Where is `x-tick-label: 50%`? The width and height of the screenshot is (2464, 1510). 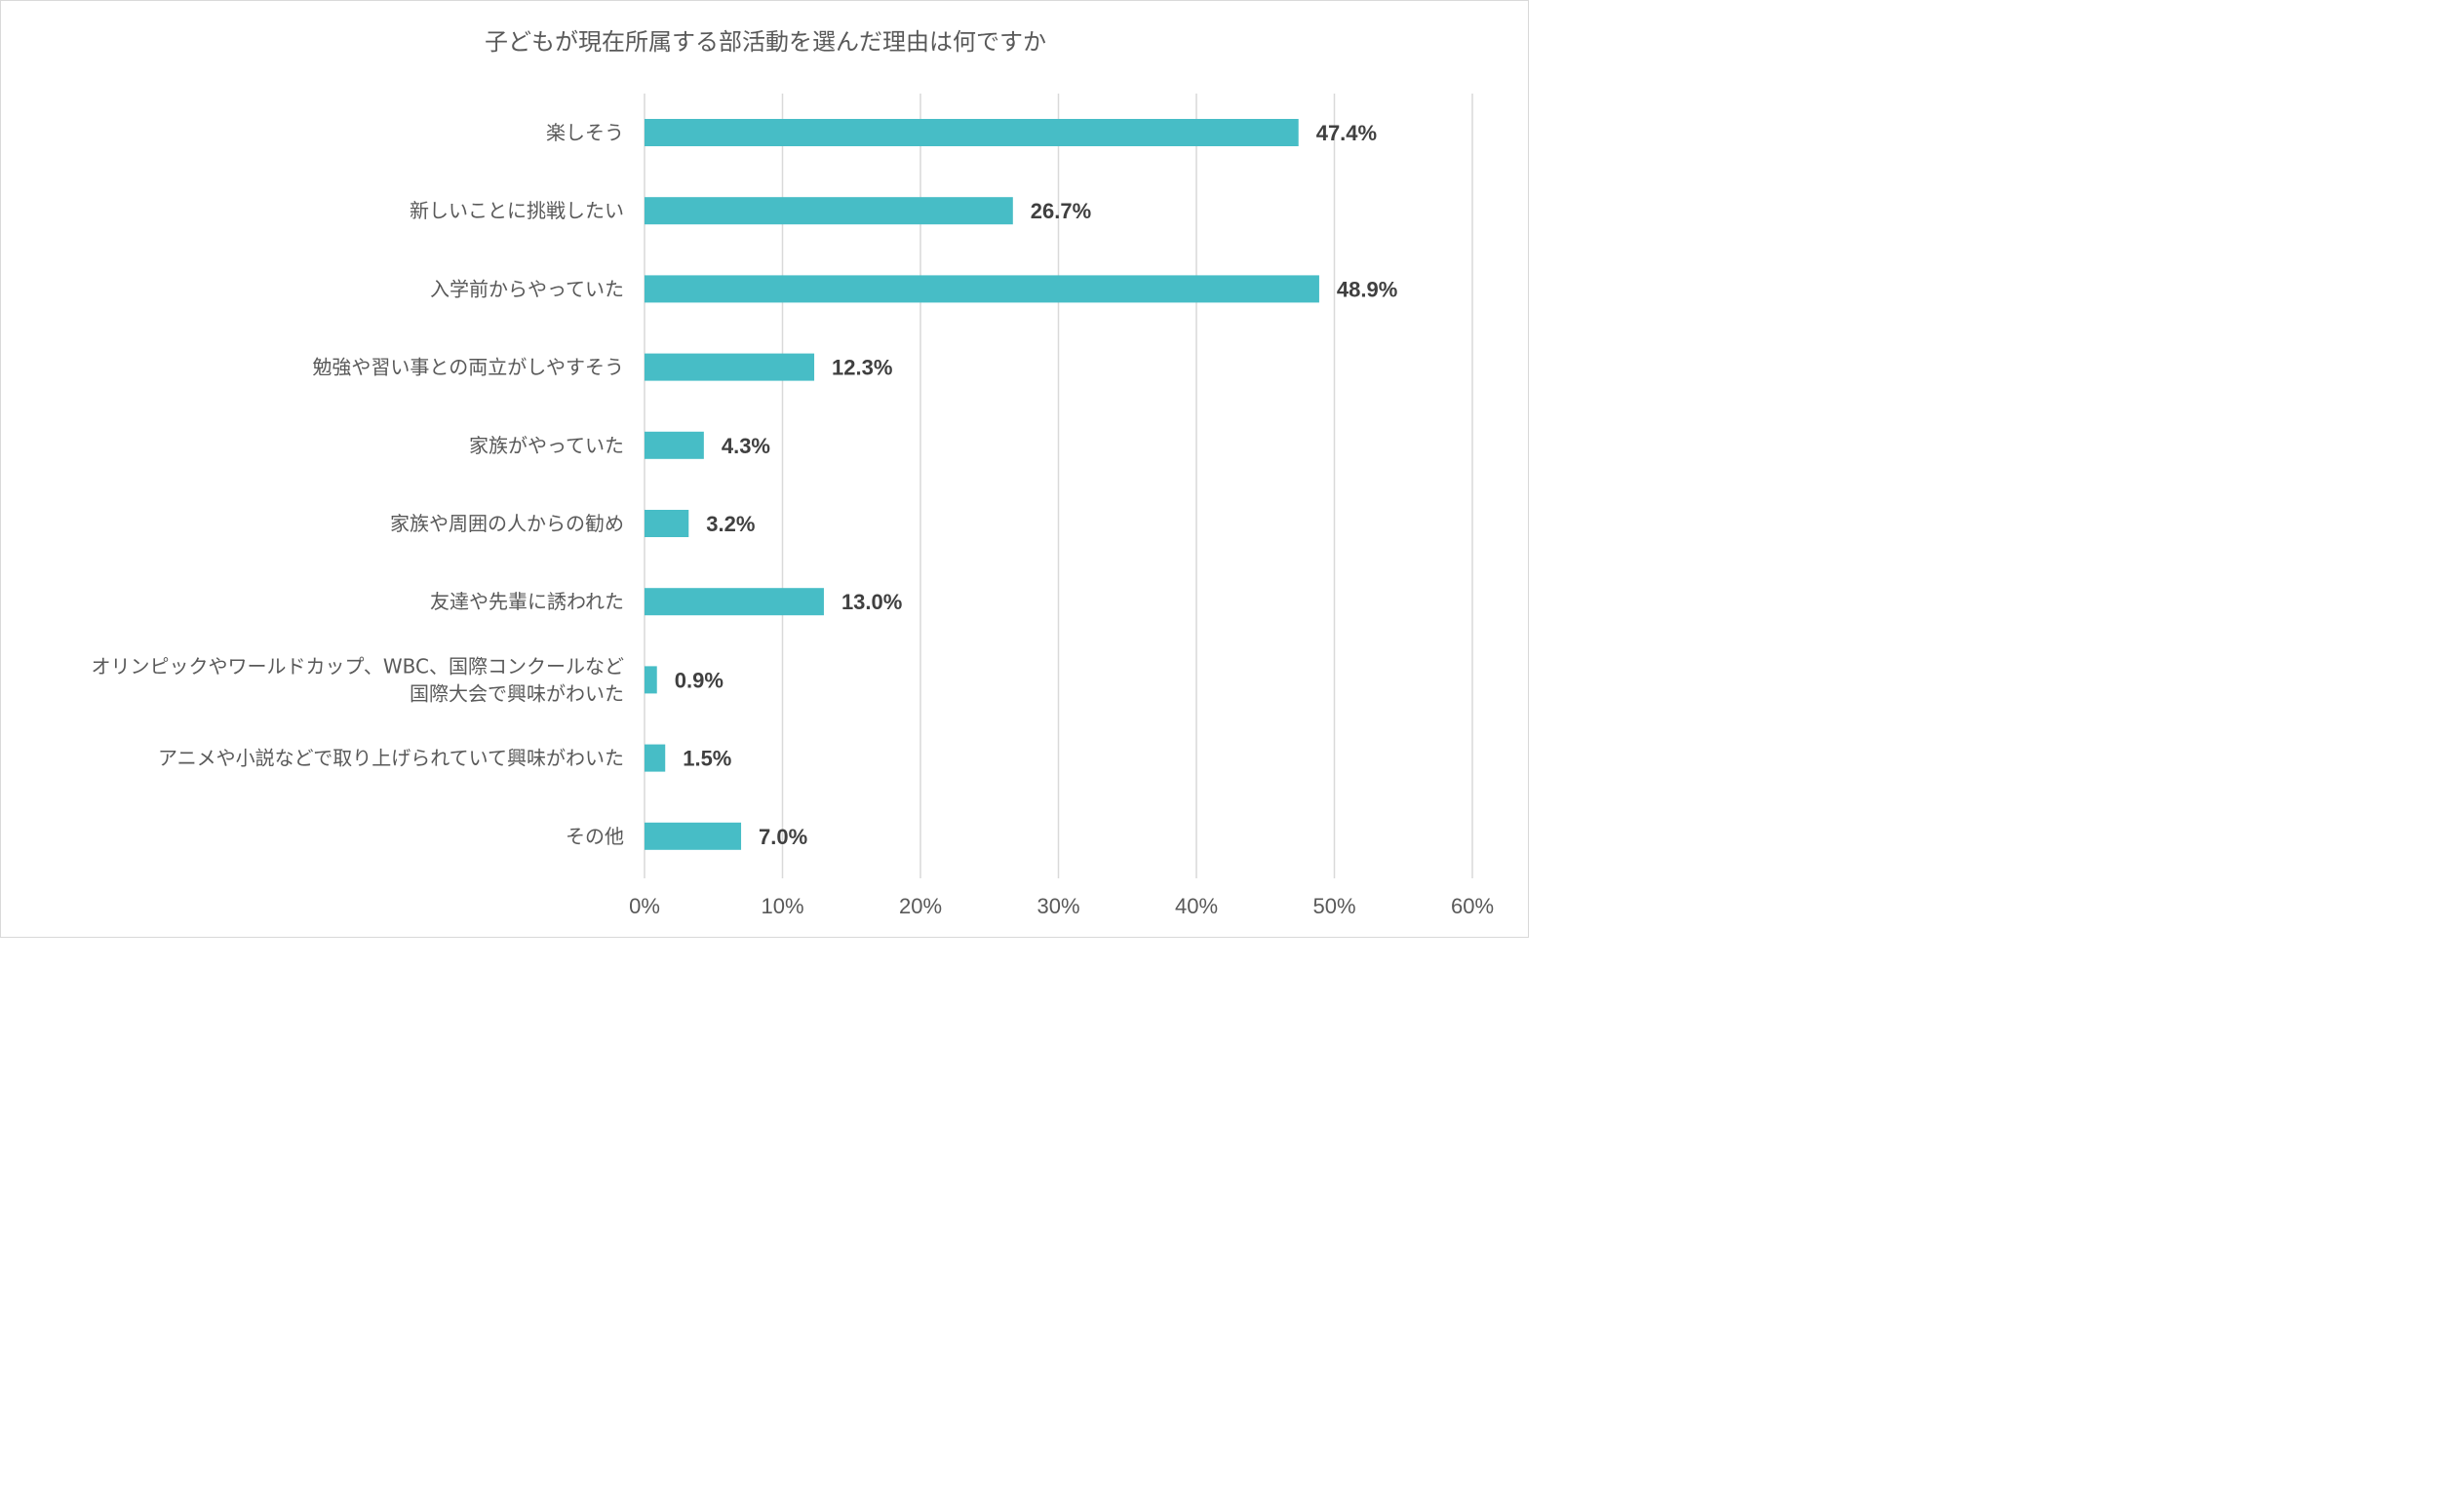 x-tick-label: 50% is located at coordinates (1333, 906).